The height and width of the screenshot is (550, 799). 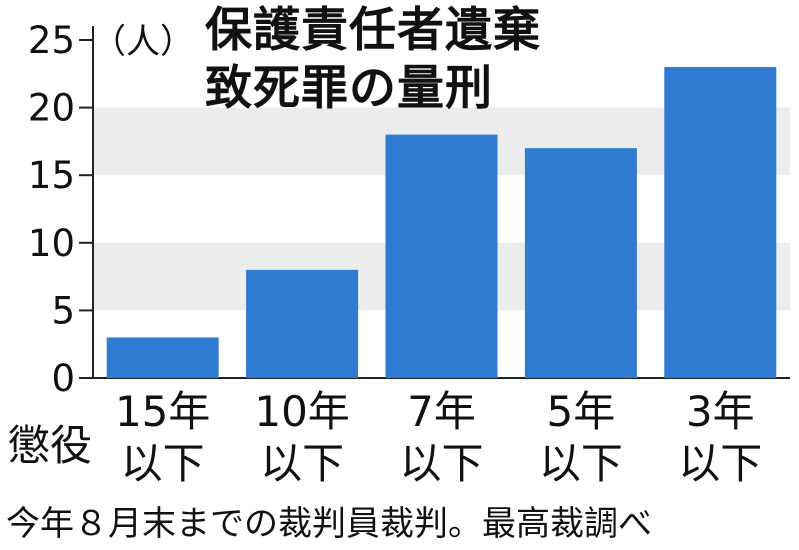 What do you see at coordinates (581, 438) in the screenshot?
I see `x-tick-label: 5年 以下` at bounding box center [581, 438].